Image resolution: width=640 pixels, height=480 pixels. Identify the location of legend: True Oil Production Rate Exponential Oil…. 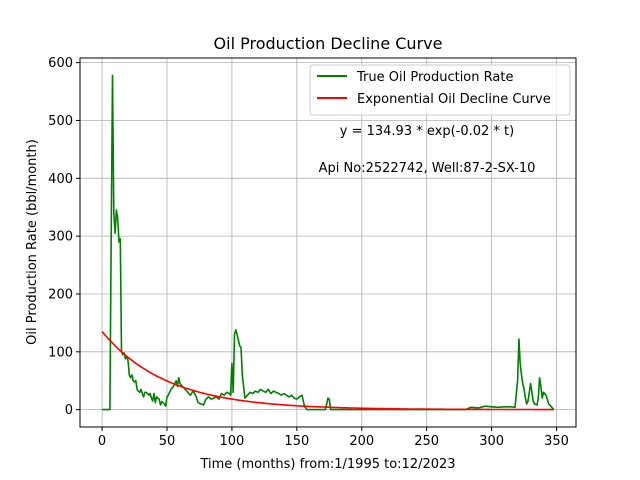
(440, 90).